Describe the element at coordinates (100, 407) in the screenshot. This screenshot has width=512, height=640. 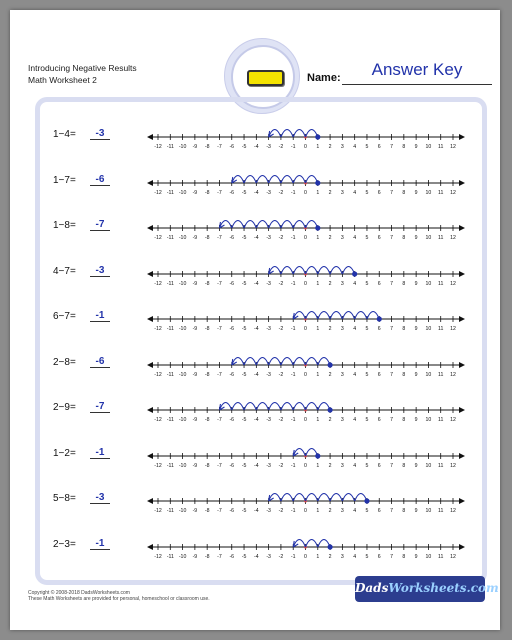
I see `problem-answer: -7` at that location.